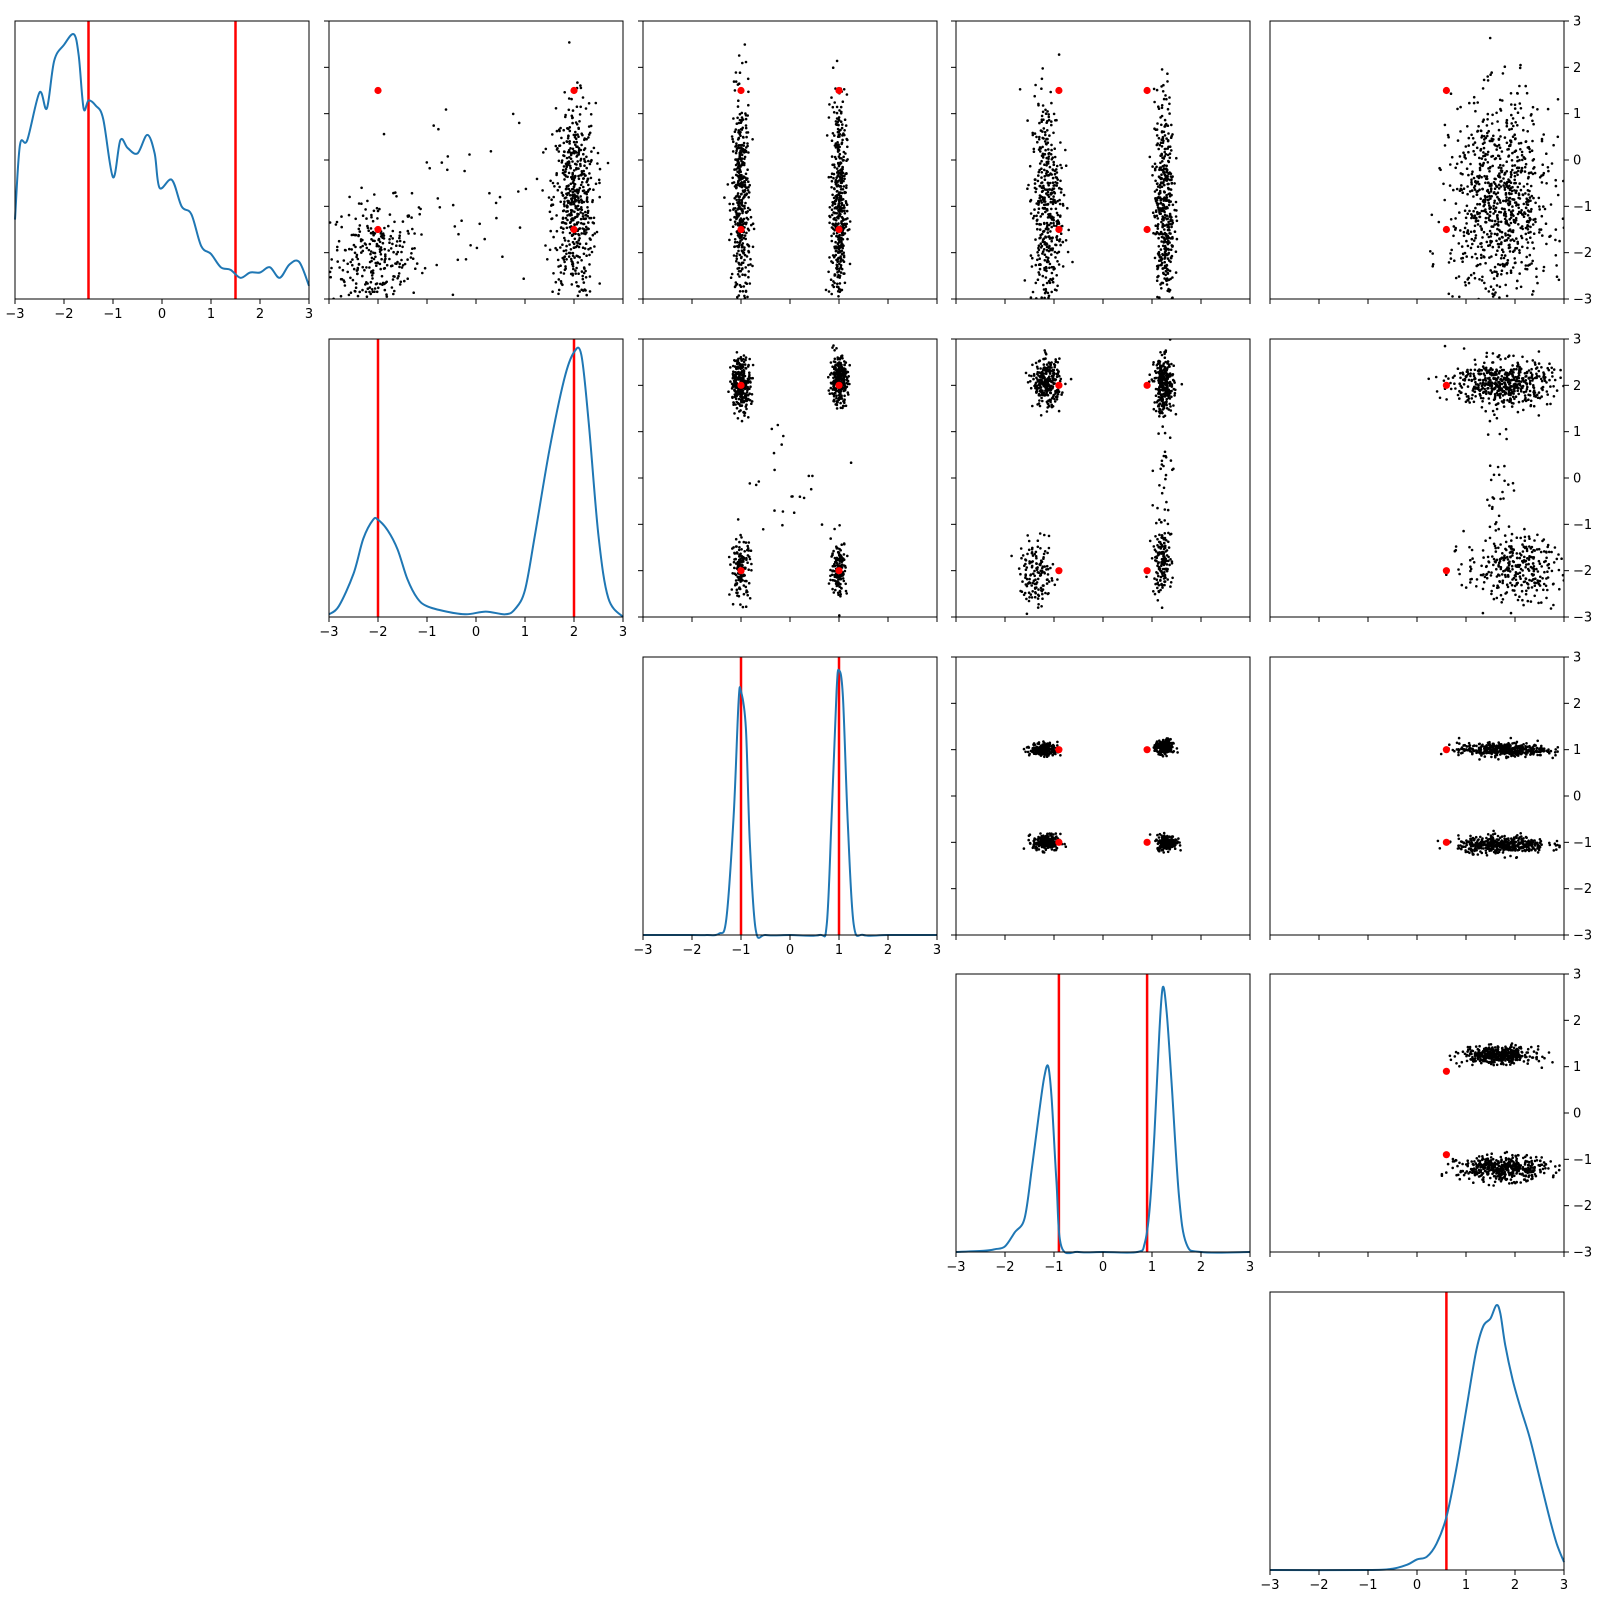 Image resolution: width=1600 pixels, height=1600 pixels. I want to click on density-panel-3: −3 −2 −1 0 1 2 3, so click(787, 807).